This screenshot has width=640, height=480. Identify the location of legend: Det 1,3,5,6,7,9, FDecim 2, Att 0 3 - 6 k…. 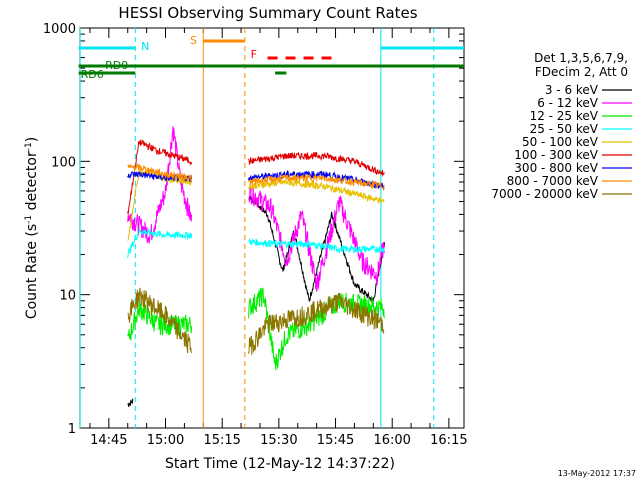
(561, 126).